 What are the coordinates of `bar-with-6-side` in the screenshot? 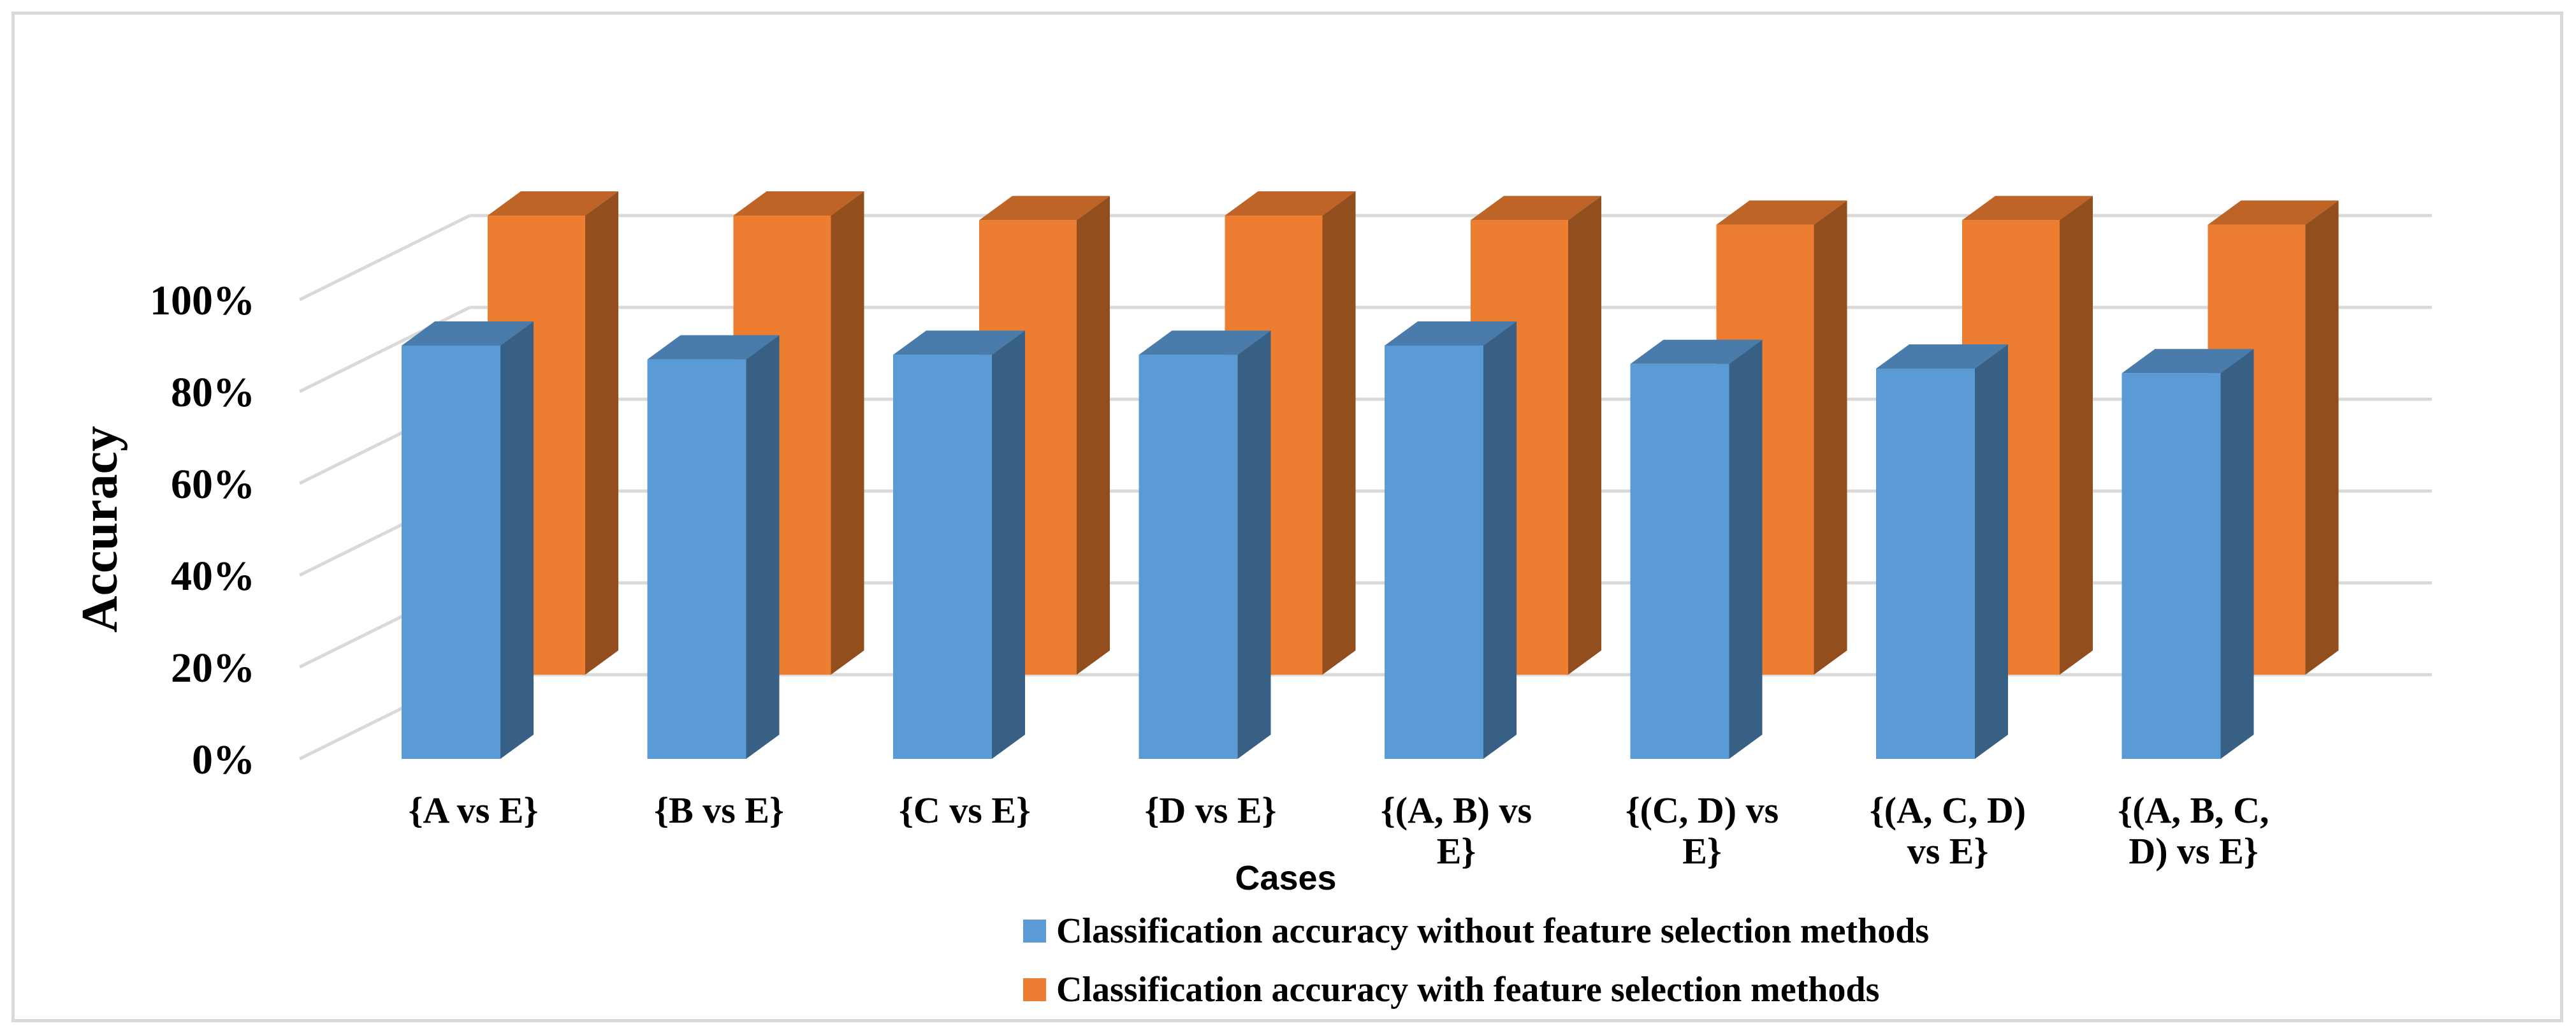 It's located at (1830, 437).